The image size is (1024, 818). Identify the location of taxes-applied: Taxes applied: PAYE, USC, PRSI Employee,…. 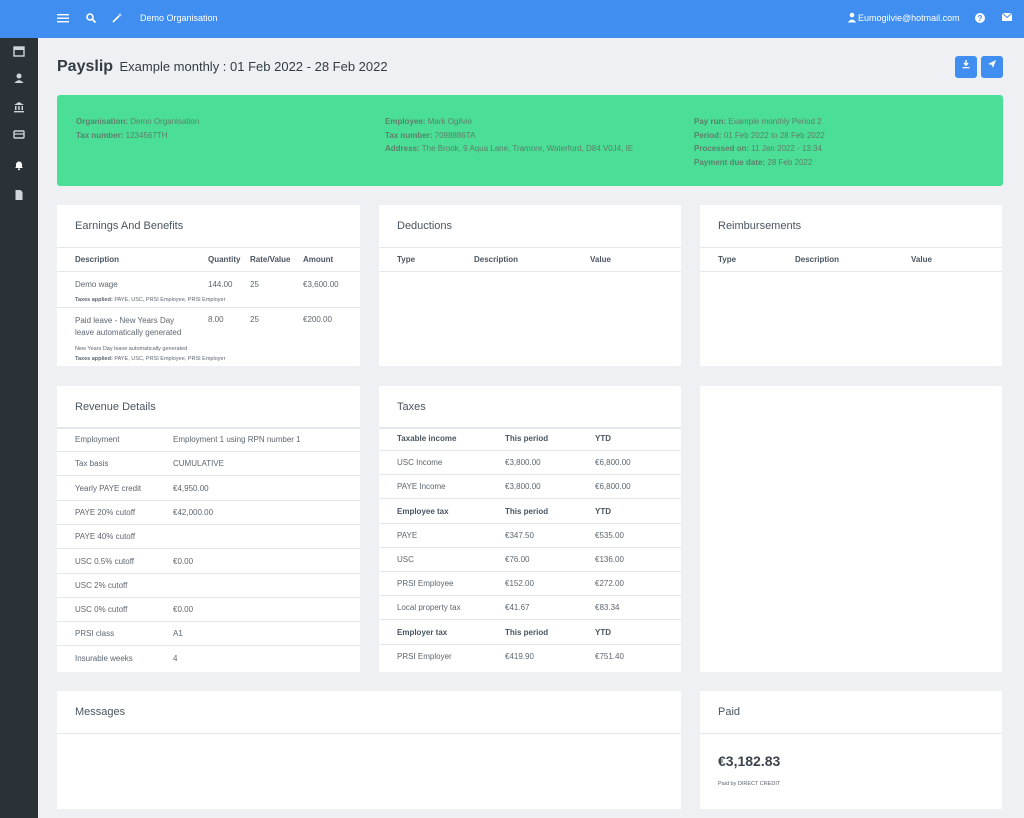
(150, 359).